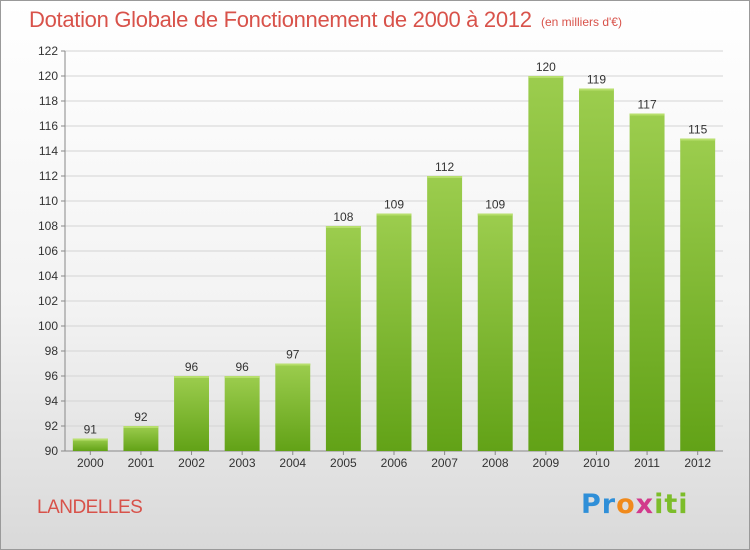 The height and width of the screenshot is (550, 750). What do you see at coordinates (647, 105) in the screenshot?
I see `bar-value-label: 117` at bounding box center [647, 105].